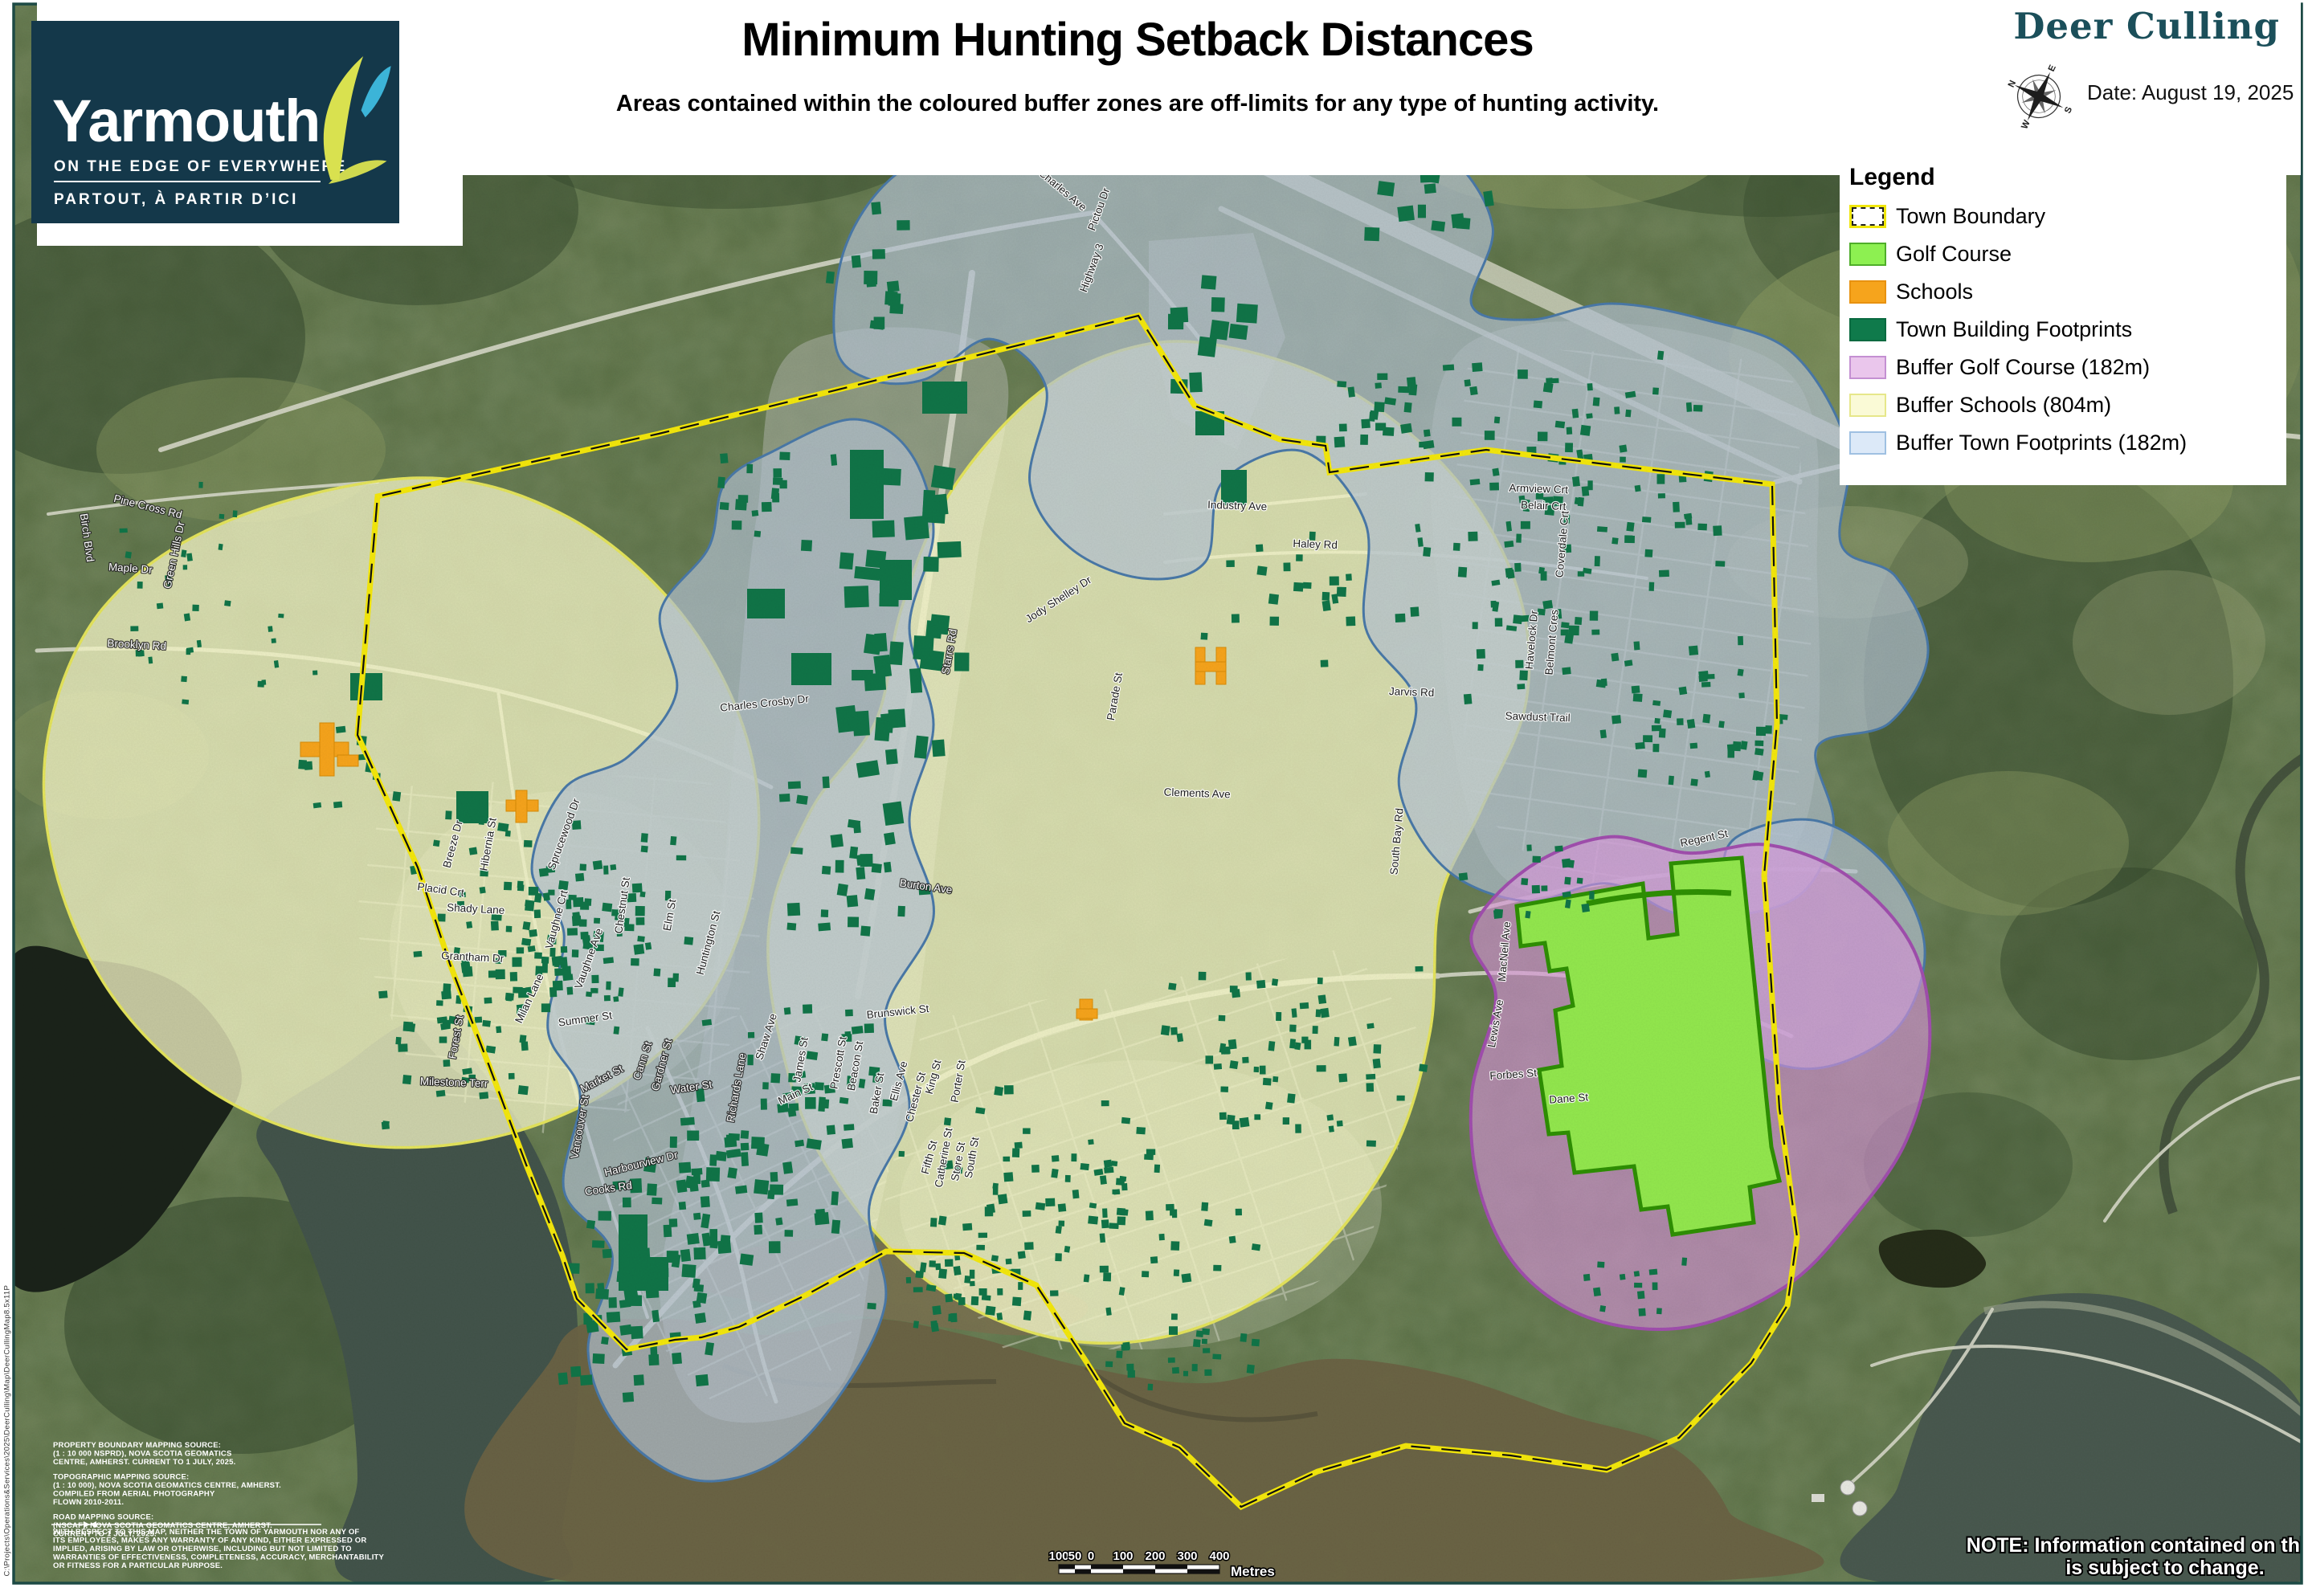  What do you see at coordinates (1892, 177) in the screenshot?
I see `legend-title: Legend` at bounding box center [1892, 177].